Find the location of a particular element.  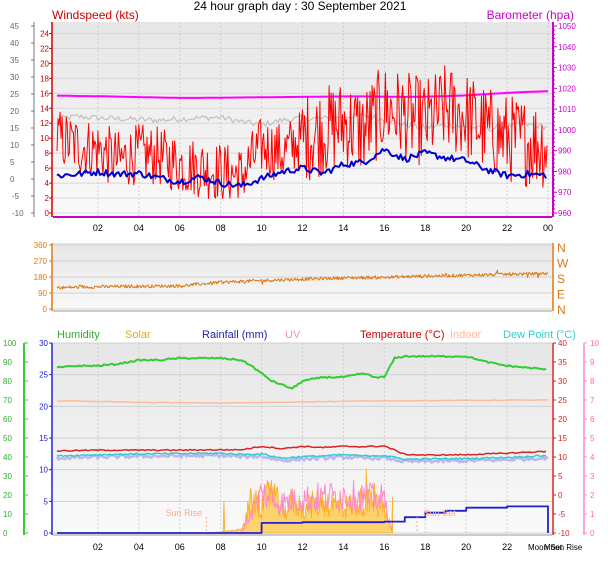

direction-tick-label: 0 is located at coordinates (45, 309).